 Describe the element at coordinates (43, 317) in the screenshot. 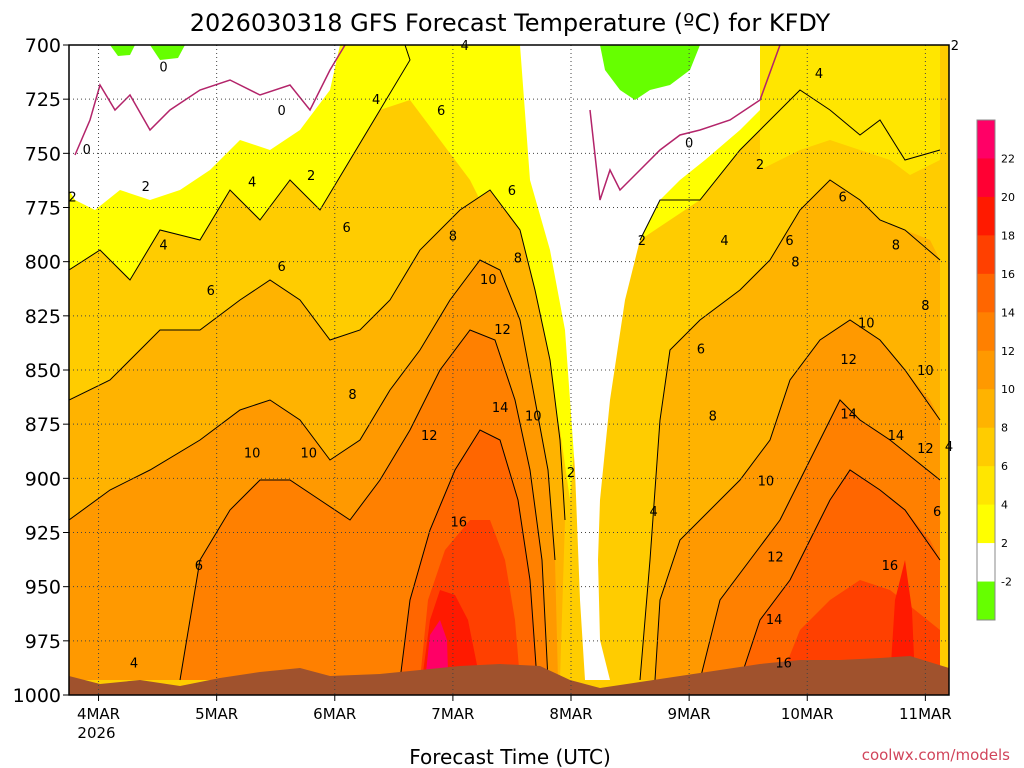

I see `y-tick-label: 825` at that location.